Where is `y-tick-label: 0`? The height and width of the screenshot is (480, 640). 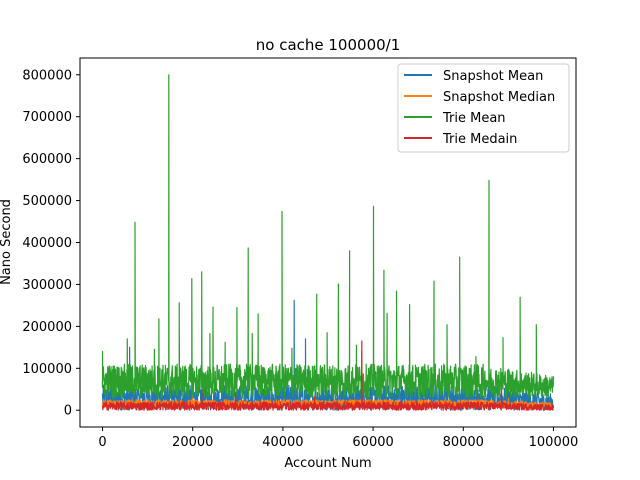
y-tick-label: 0 is located at coordinates (68, 411).